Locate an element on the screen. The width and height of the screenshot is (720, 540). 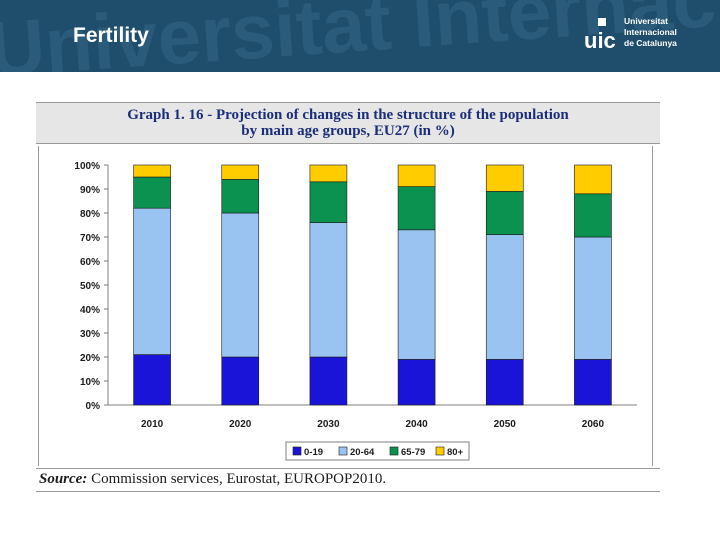
y-tick-label: 80% is located at coordinates (90, 214).